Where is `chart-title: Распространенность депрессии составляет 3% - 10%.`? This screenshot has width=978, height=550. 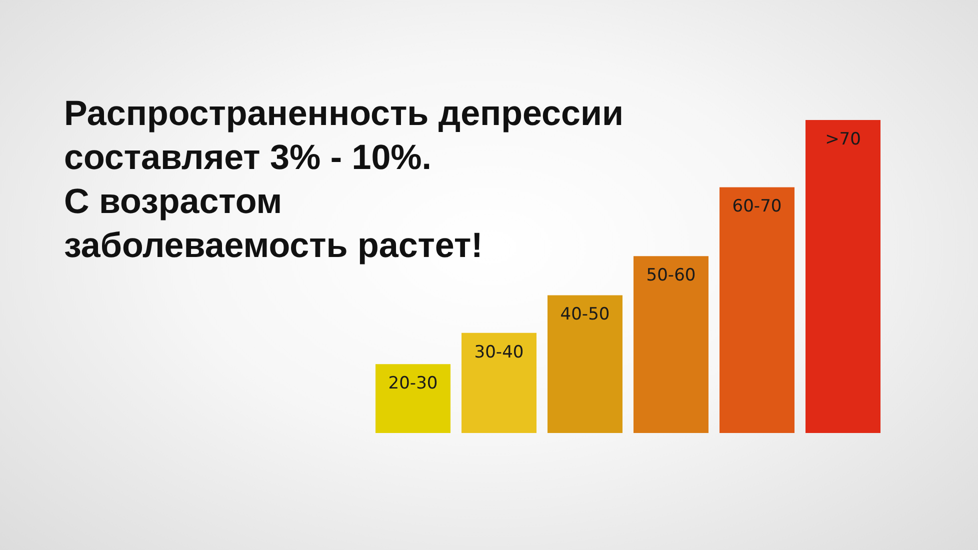
chart-title: Распространенность депрессии составляет 3% - 10%. is located at coordinates (344, 136).